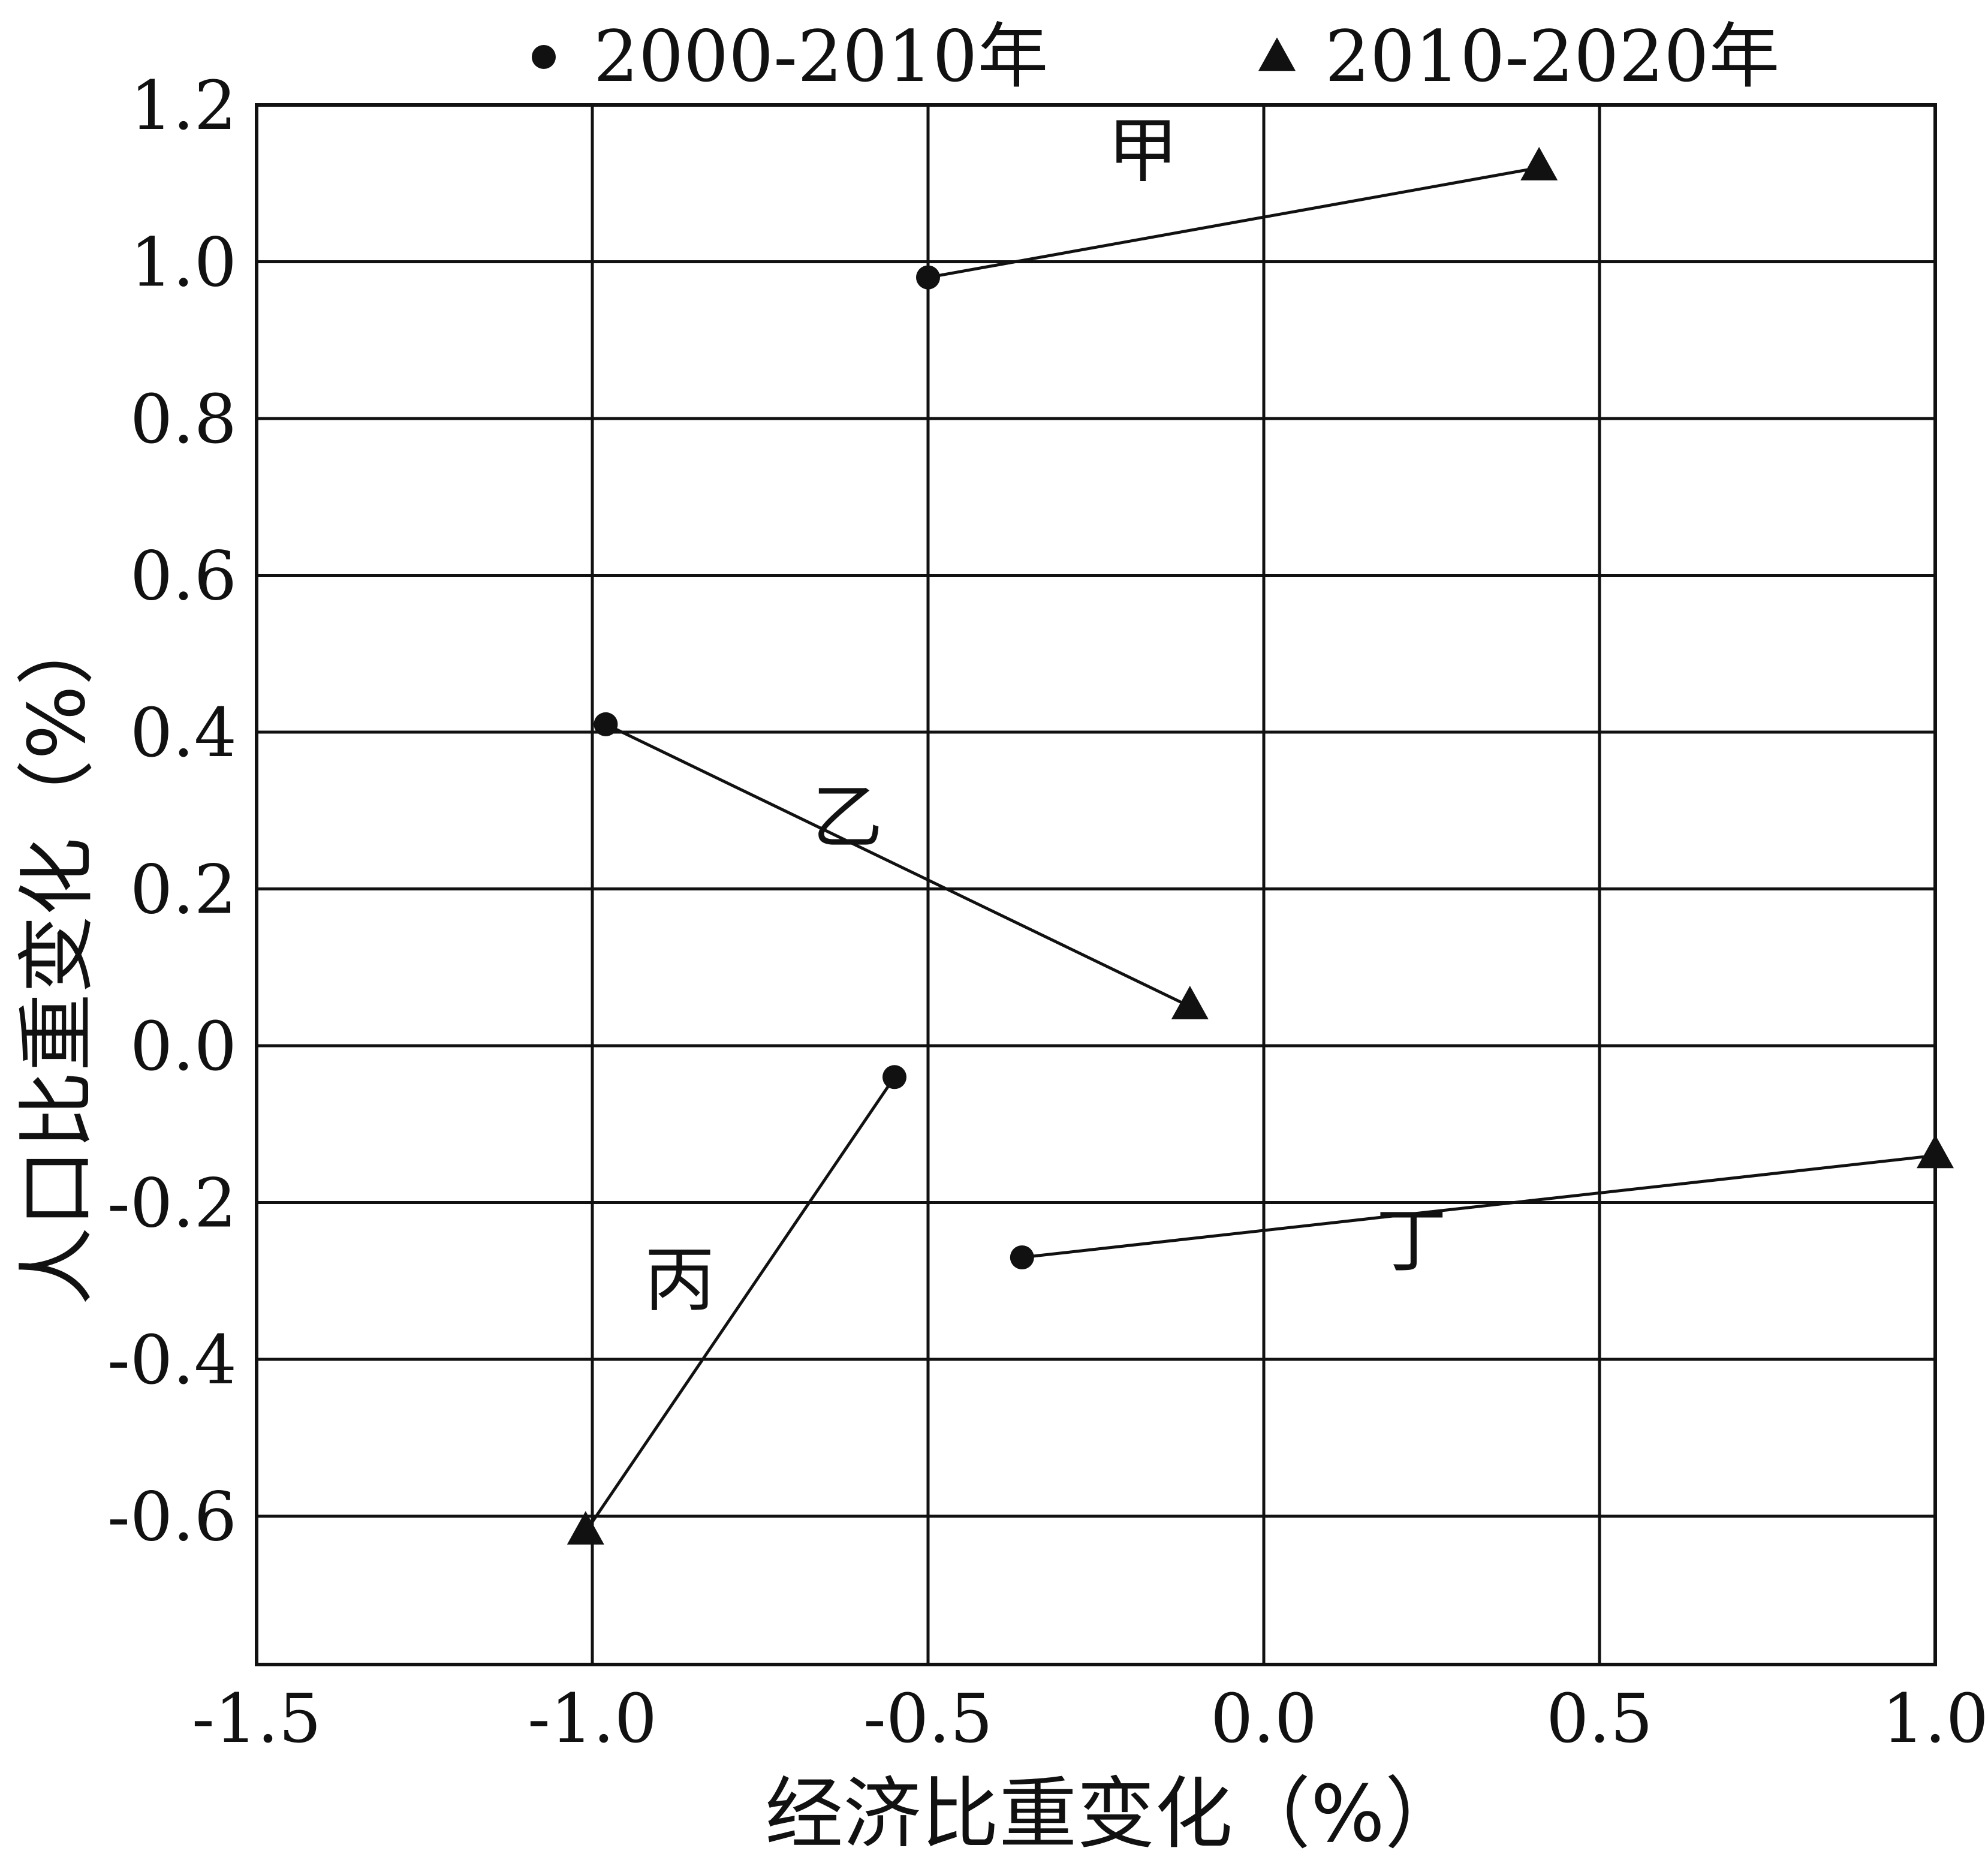 The height and width of the screenshot is (1866, 1988). Describe the element at coordinates (1263, 1719) in the screenshot. I see `x-tick-label: 0.0` at that location.